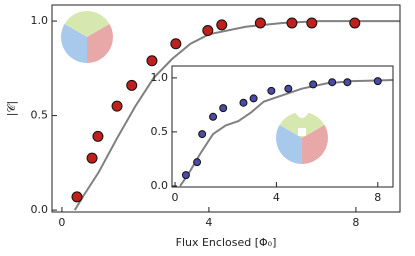 This screenshot has width=415, height=256. I want to click on y-axis-label: |𝒞|, so click(11, 108).